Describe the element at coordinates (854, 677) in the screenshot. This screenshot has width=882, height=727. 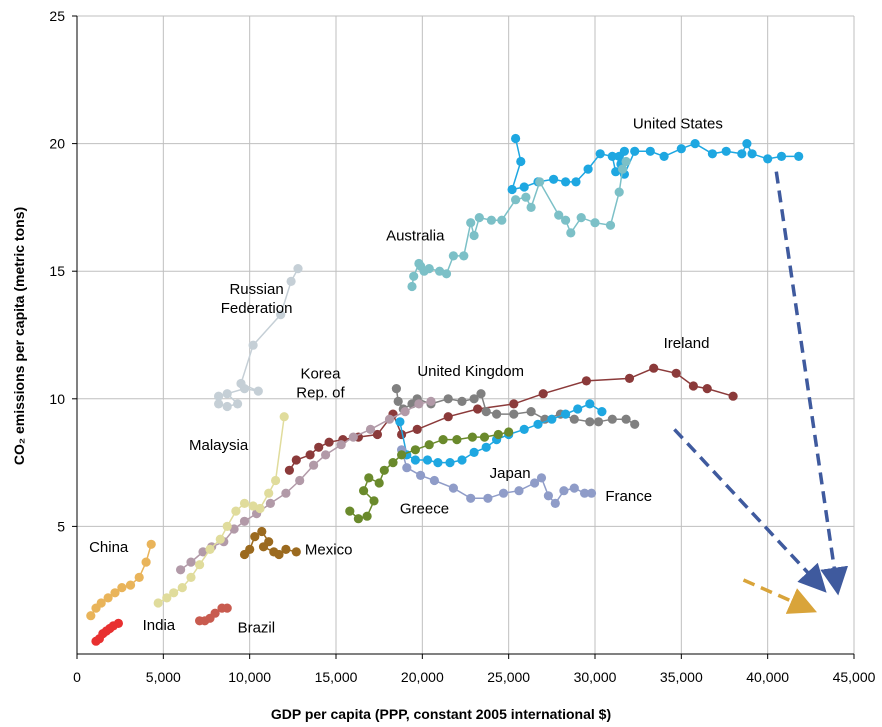
I see `x-tick-label: 45,000` at that location.